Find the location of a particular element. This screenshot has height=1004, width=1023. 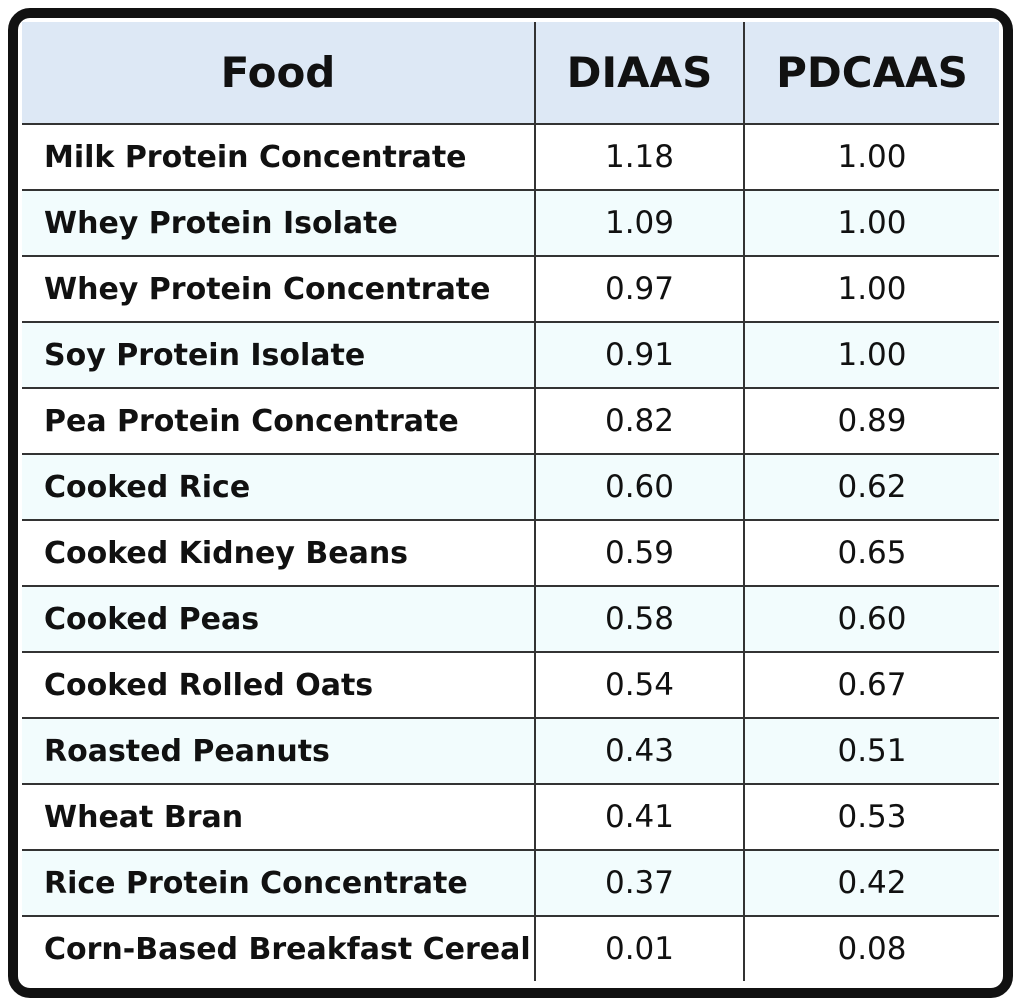

score-cell: 0.51 is located at coordinates (871, 751).